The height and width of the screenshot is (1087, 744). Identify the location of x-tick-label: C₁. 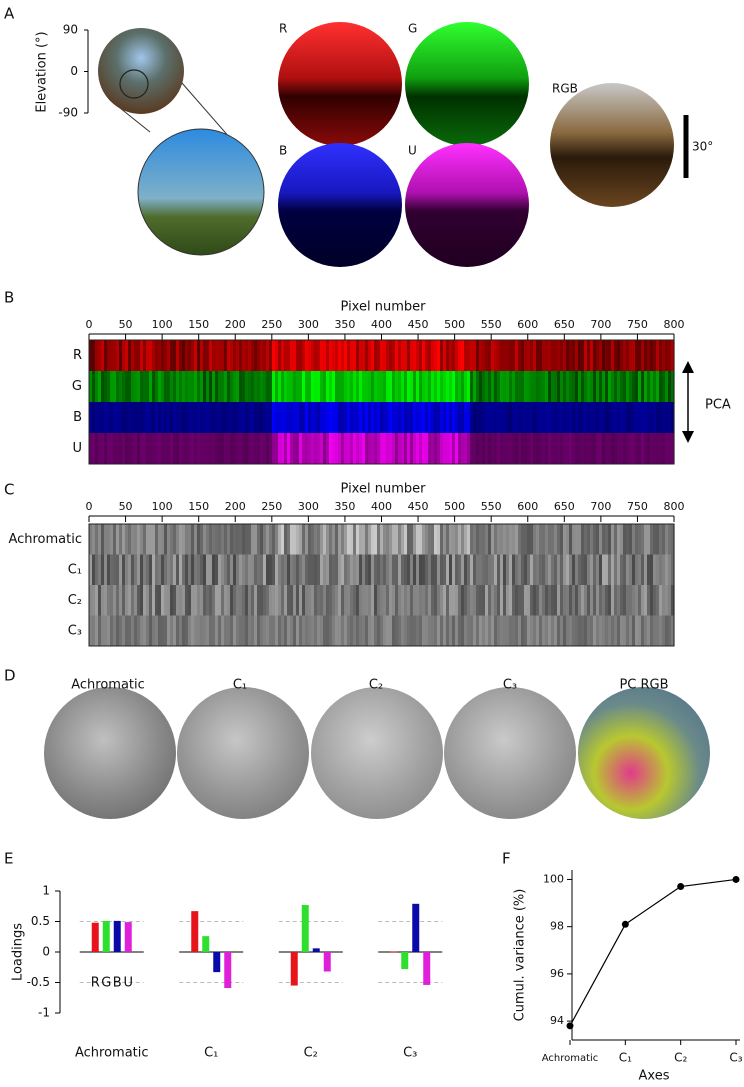
(625, 1058).